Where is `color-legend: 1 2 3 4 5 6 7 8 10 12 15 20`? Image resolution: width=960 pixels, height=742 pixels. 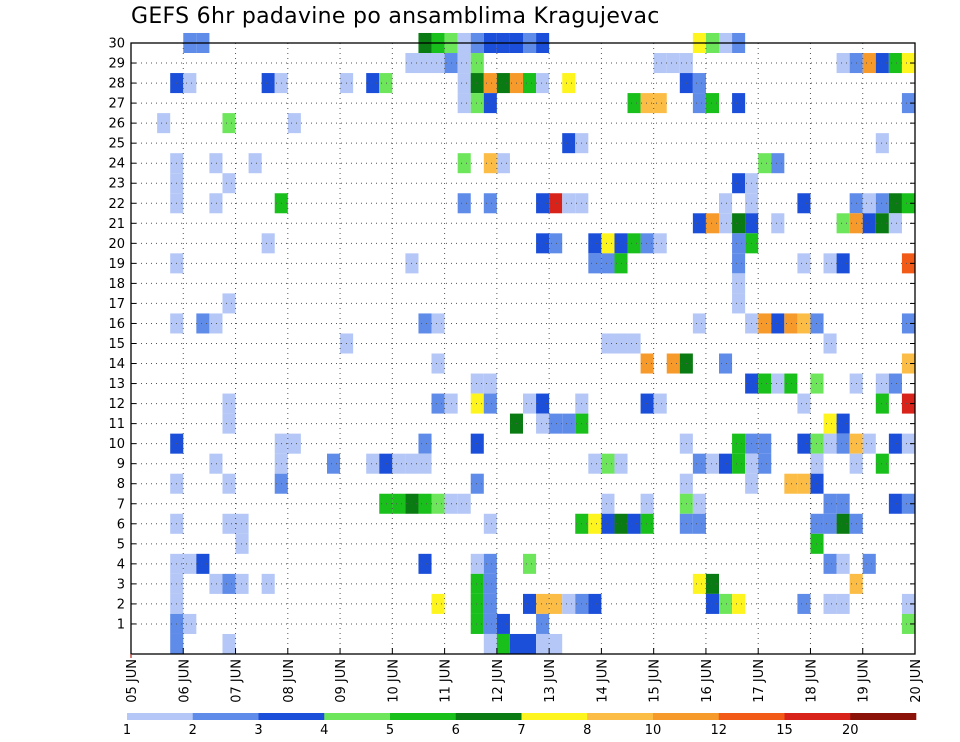
color-legend: 1 2 3 4 5 6 7 8 10 12 15 20 is located at coordinates (520, 725).